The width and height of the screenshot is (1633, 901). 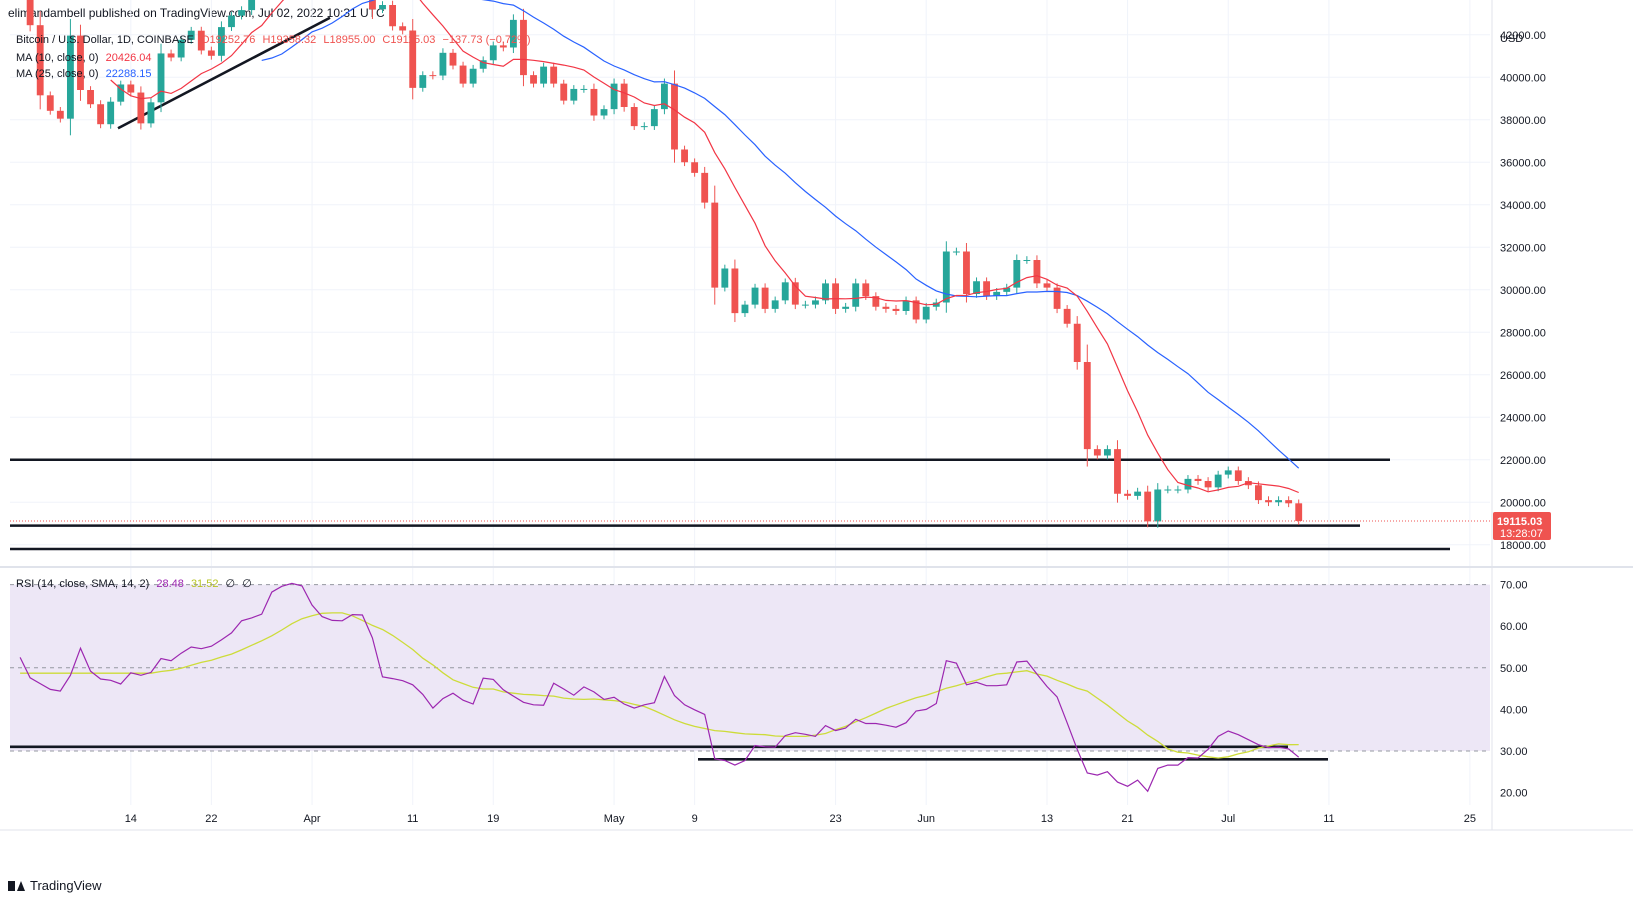 What do you see at coordinates (926, 819) in the screenshot?
I see `x-tick-label: Jun` at bounding box center [926, 819].